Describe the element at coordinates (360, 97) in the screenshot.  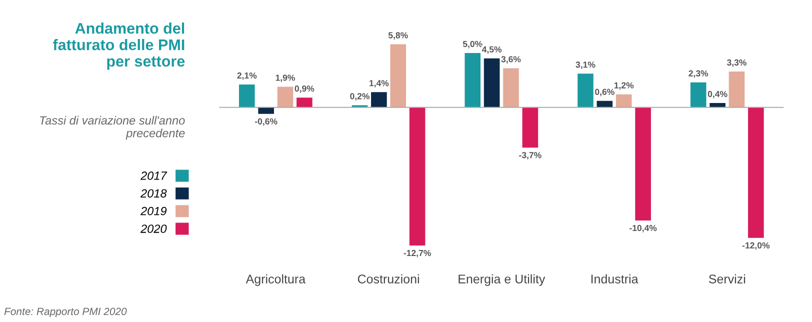
I see `data-label: 0,2%` at that location.